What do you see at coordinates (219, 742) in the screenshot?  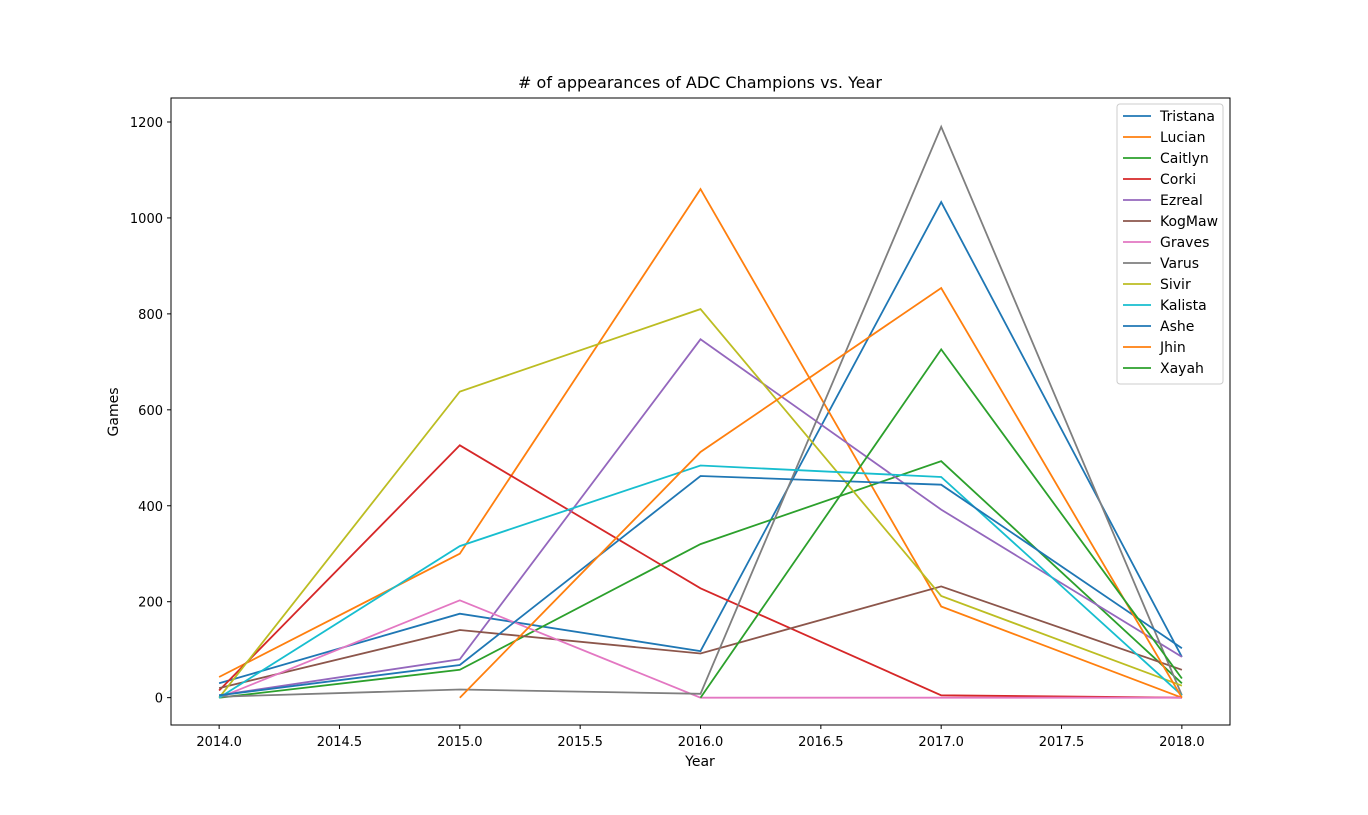 I see `x-tick-label: 2014.0` at bounding box center [219, 742].